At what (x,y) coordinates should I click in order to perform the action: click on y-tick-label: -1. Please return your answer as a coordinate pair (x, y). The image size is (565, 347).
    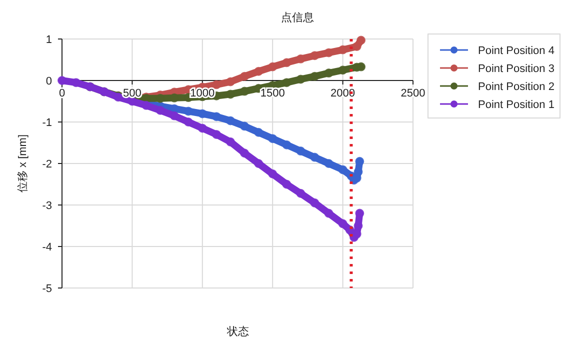
    Looking at the image, I should click on (47, 123).